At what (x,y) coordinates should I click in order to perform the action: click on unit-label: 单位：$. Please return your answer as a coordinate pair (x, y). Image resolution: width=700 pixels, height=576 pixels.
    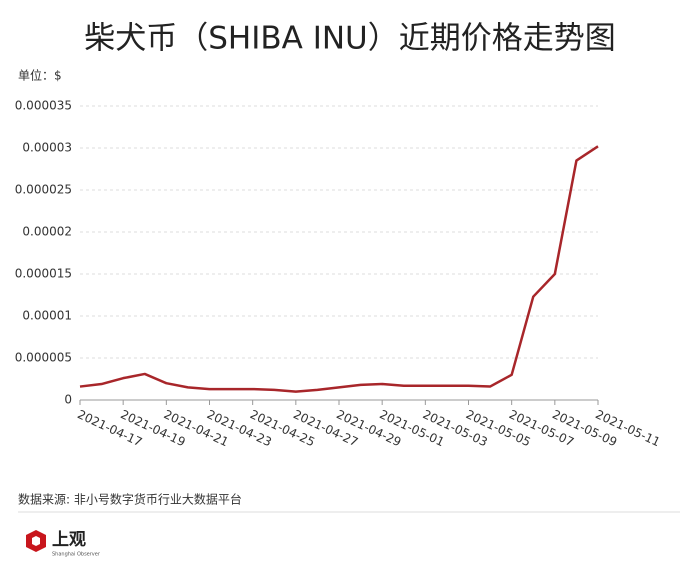
    Looking at the image, I should click on (40, 75).